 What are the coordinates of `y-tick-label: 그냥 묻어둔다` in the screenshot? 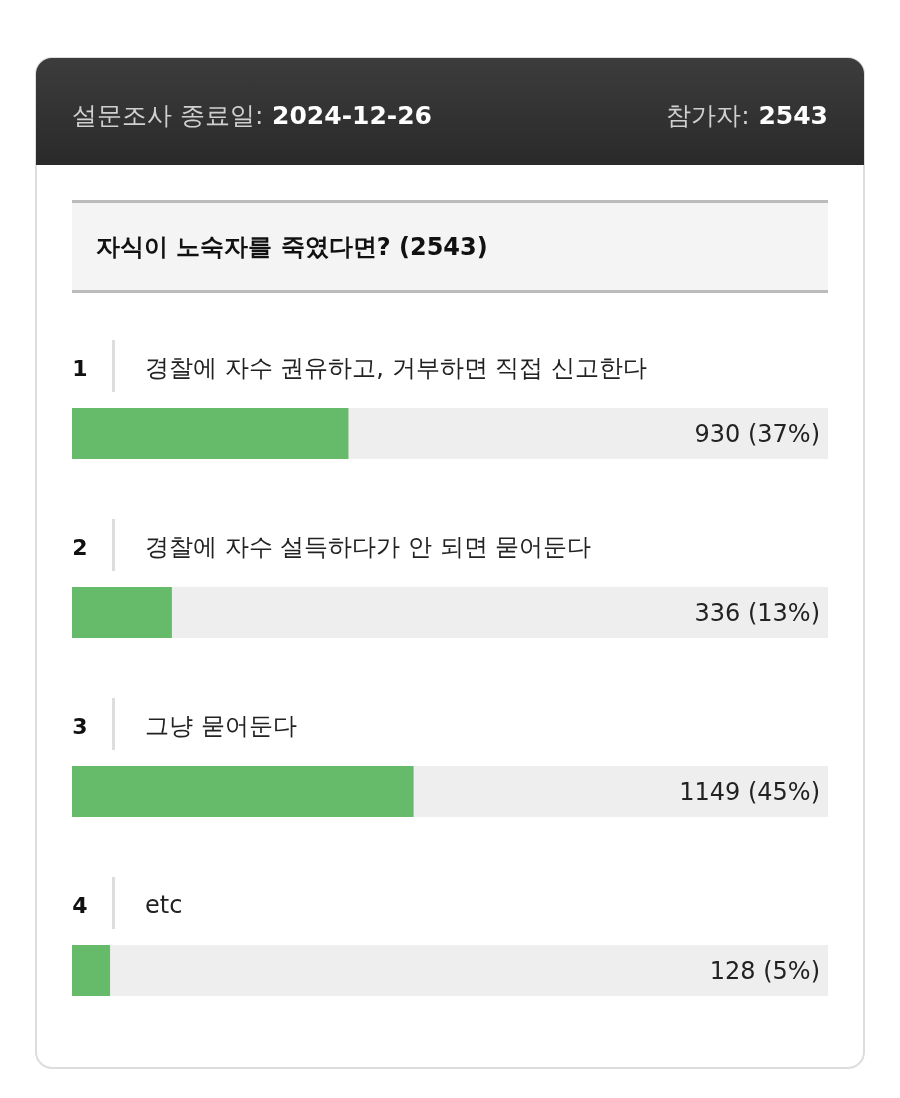 It's located at (221, 726).